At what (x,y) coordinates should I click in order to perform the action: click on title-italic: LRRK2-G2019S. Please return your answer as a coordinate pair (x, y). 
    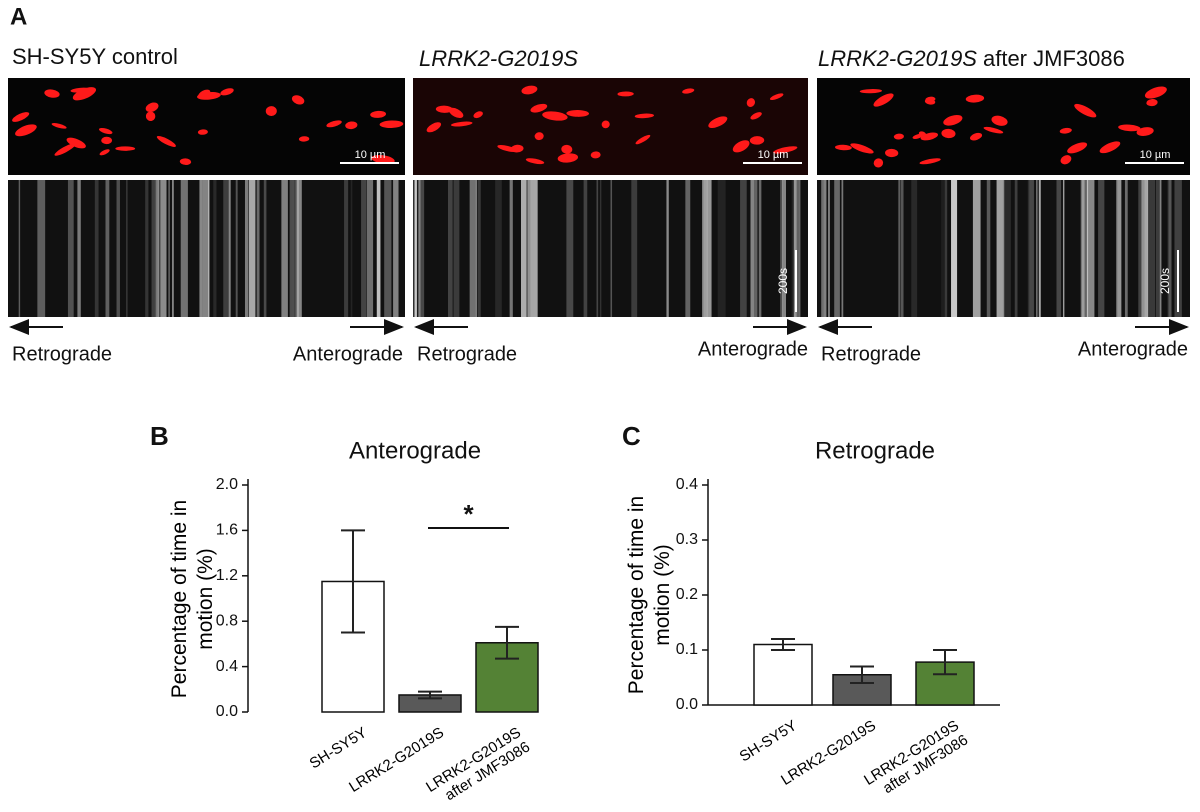
    Looking at the image, I should click on (897, 58).